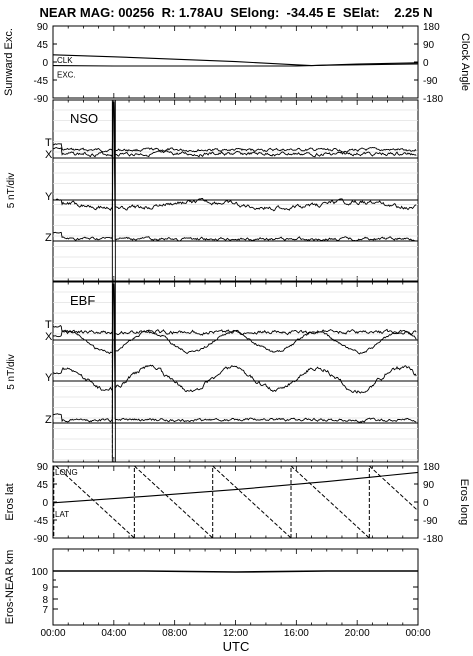 The width and height of the screenshot is (473, 656). Describe the element at coordinates (234, 319) in the screenshot. I see `trace-x` at that location.